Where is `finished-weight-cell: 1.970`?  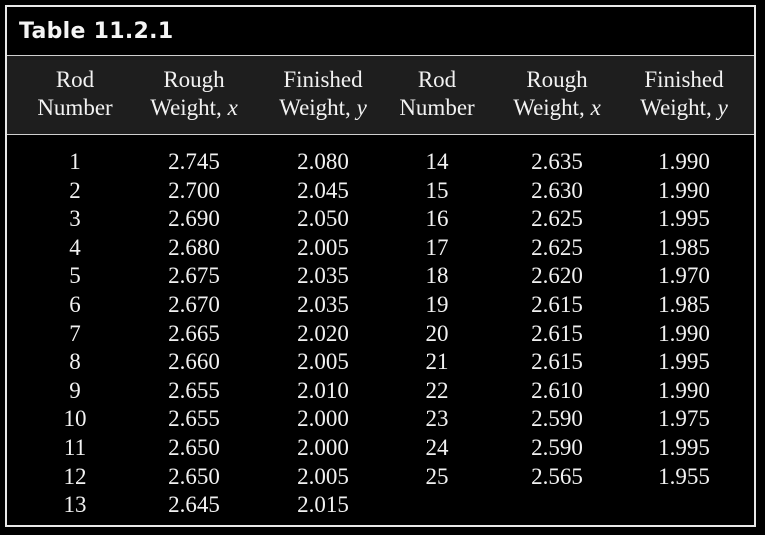 finished-weight-cell: 1.970 is located at coordinates (684, 276).